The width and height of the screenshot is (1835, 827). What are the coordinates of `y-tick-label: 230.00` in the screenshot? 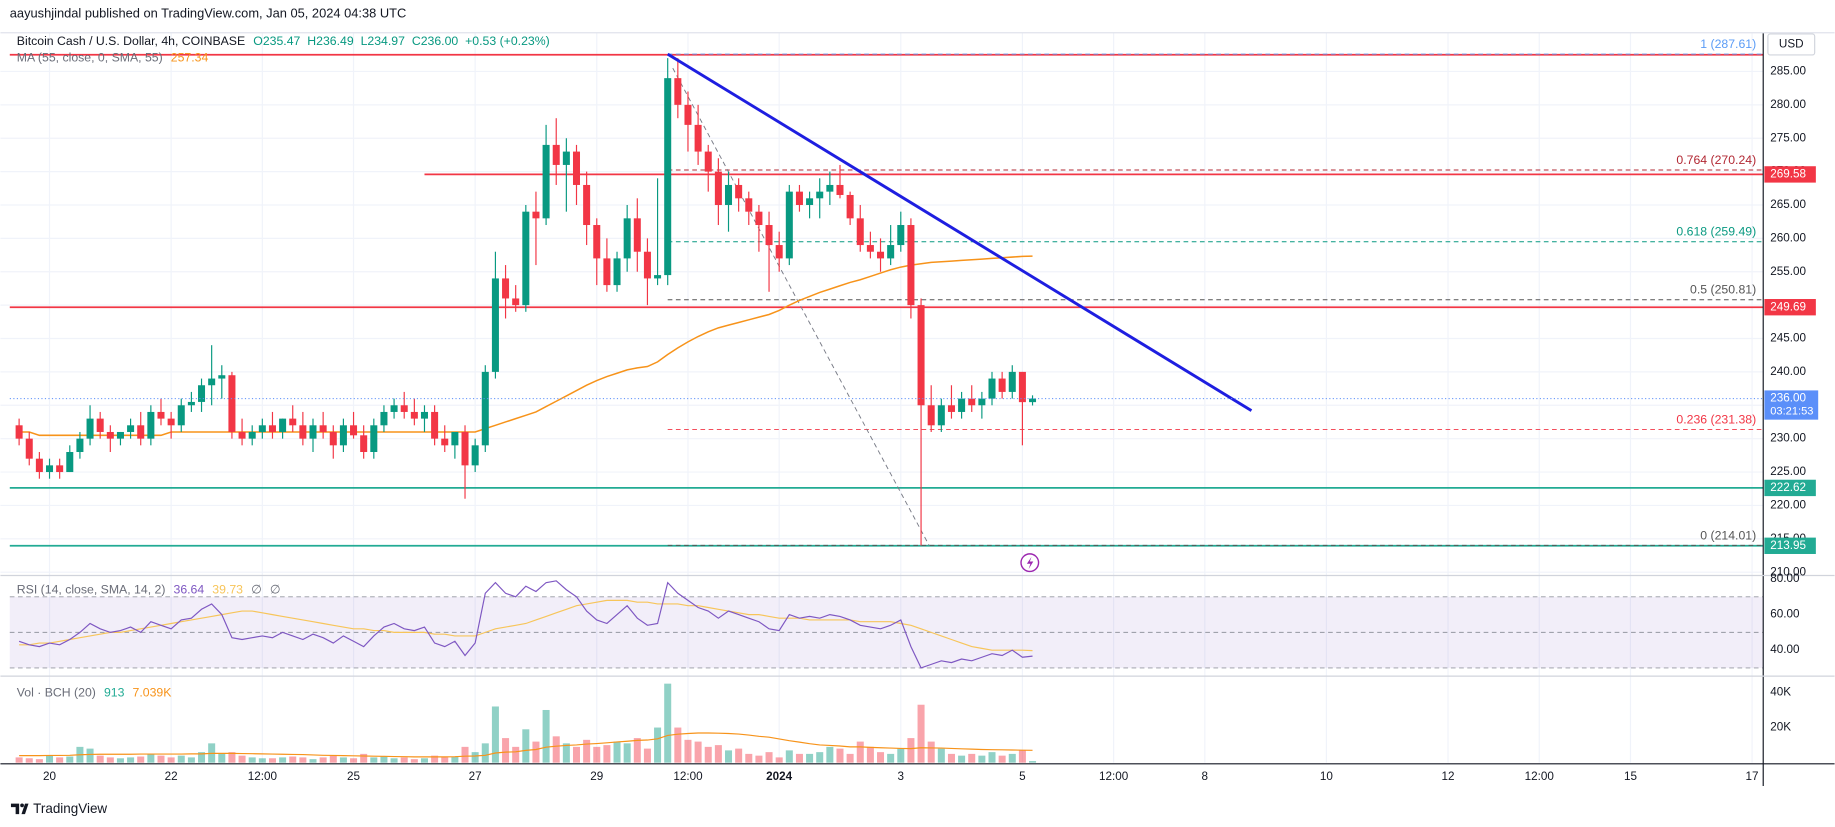 It's located at (1788, 438).